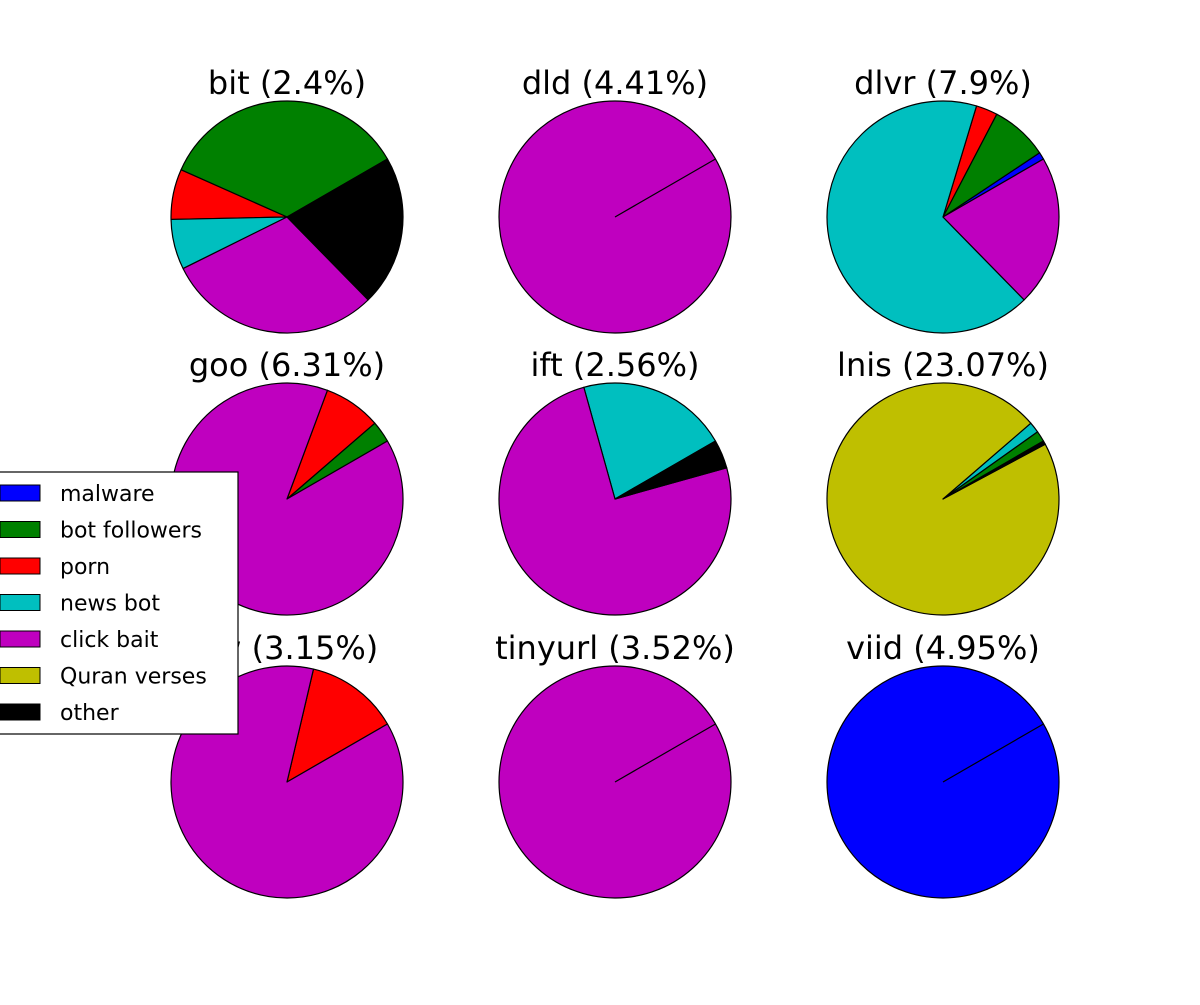 This screenshot has height=1005, width=1200. What do you see at coordinates (943, 365) in the screenshot?
I see `pie-title: lnis (23.07%)` at bounding box center [943, 365].